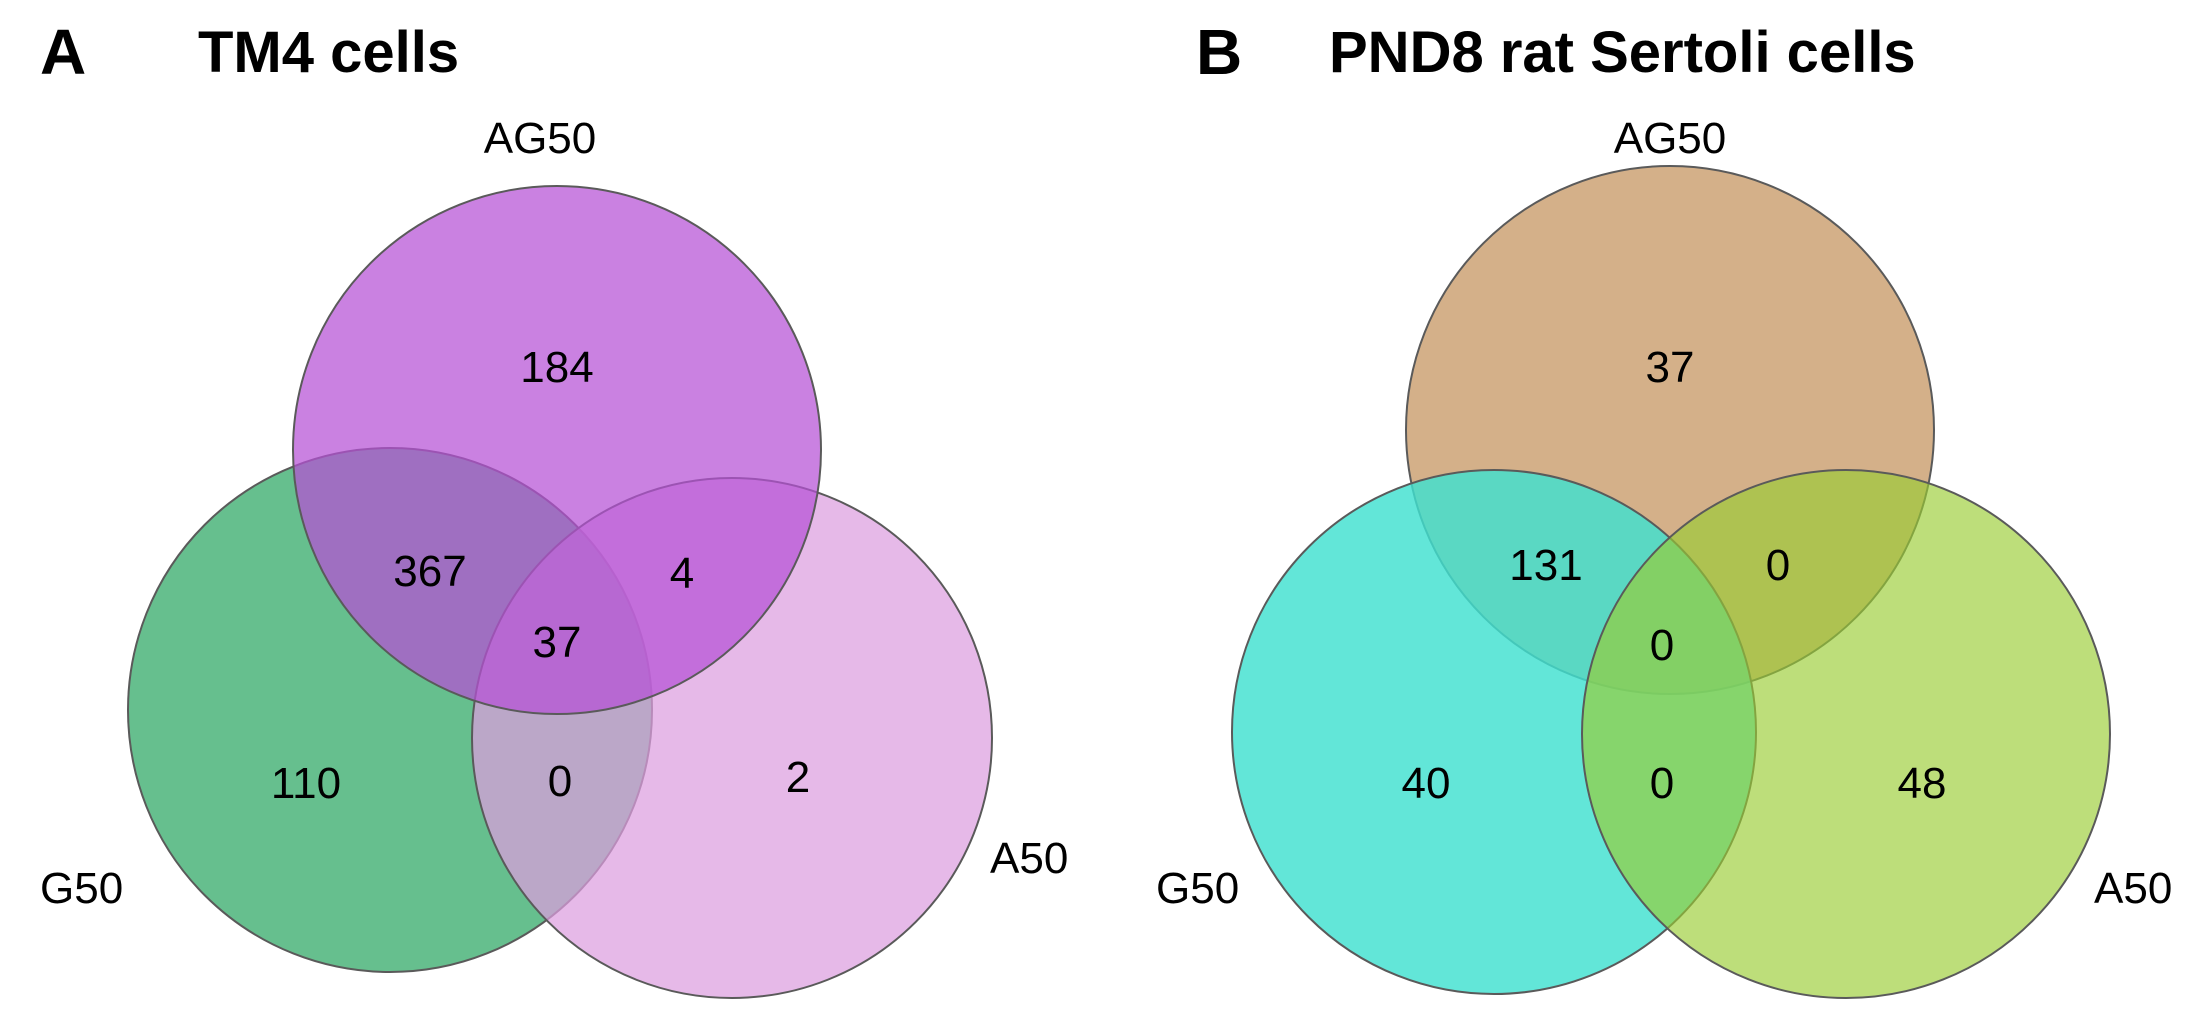 Image resolution: width=2188 pixels, height=1026 pixels. What do you see at coordinates (1219, 52) in the screenshot?
I see `panel-letter: B` at bounding box center [1219, 52].